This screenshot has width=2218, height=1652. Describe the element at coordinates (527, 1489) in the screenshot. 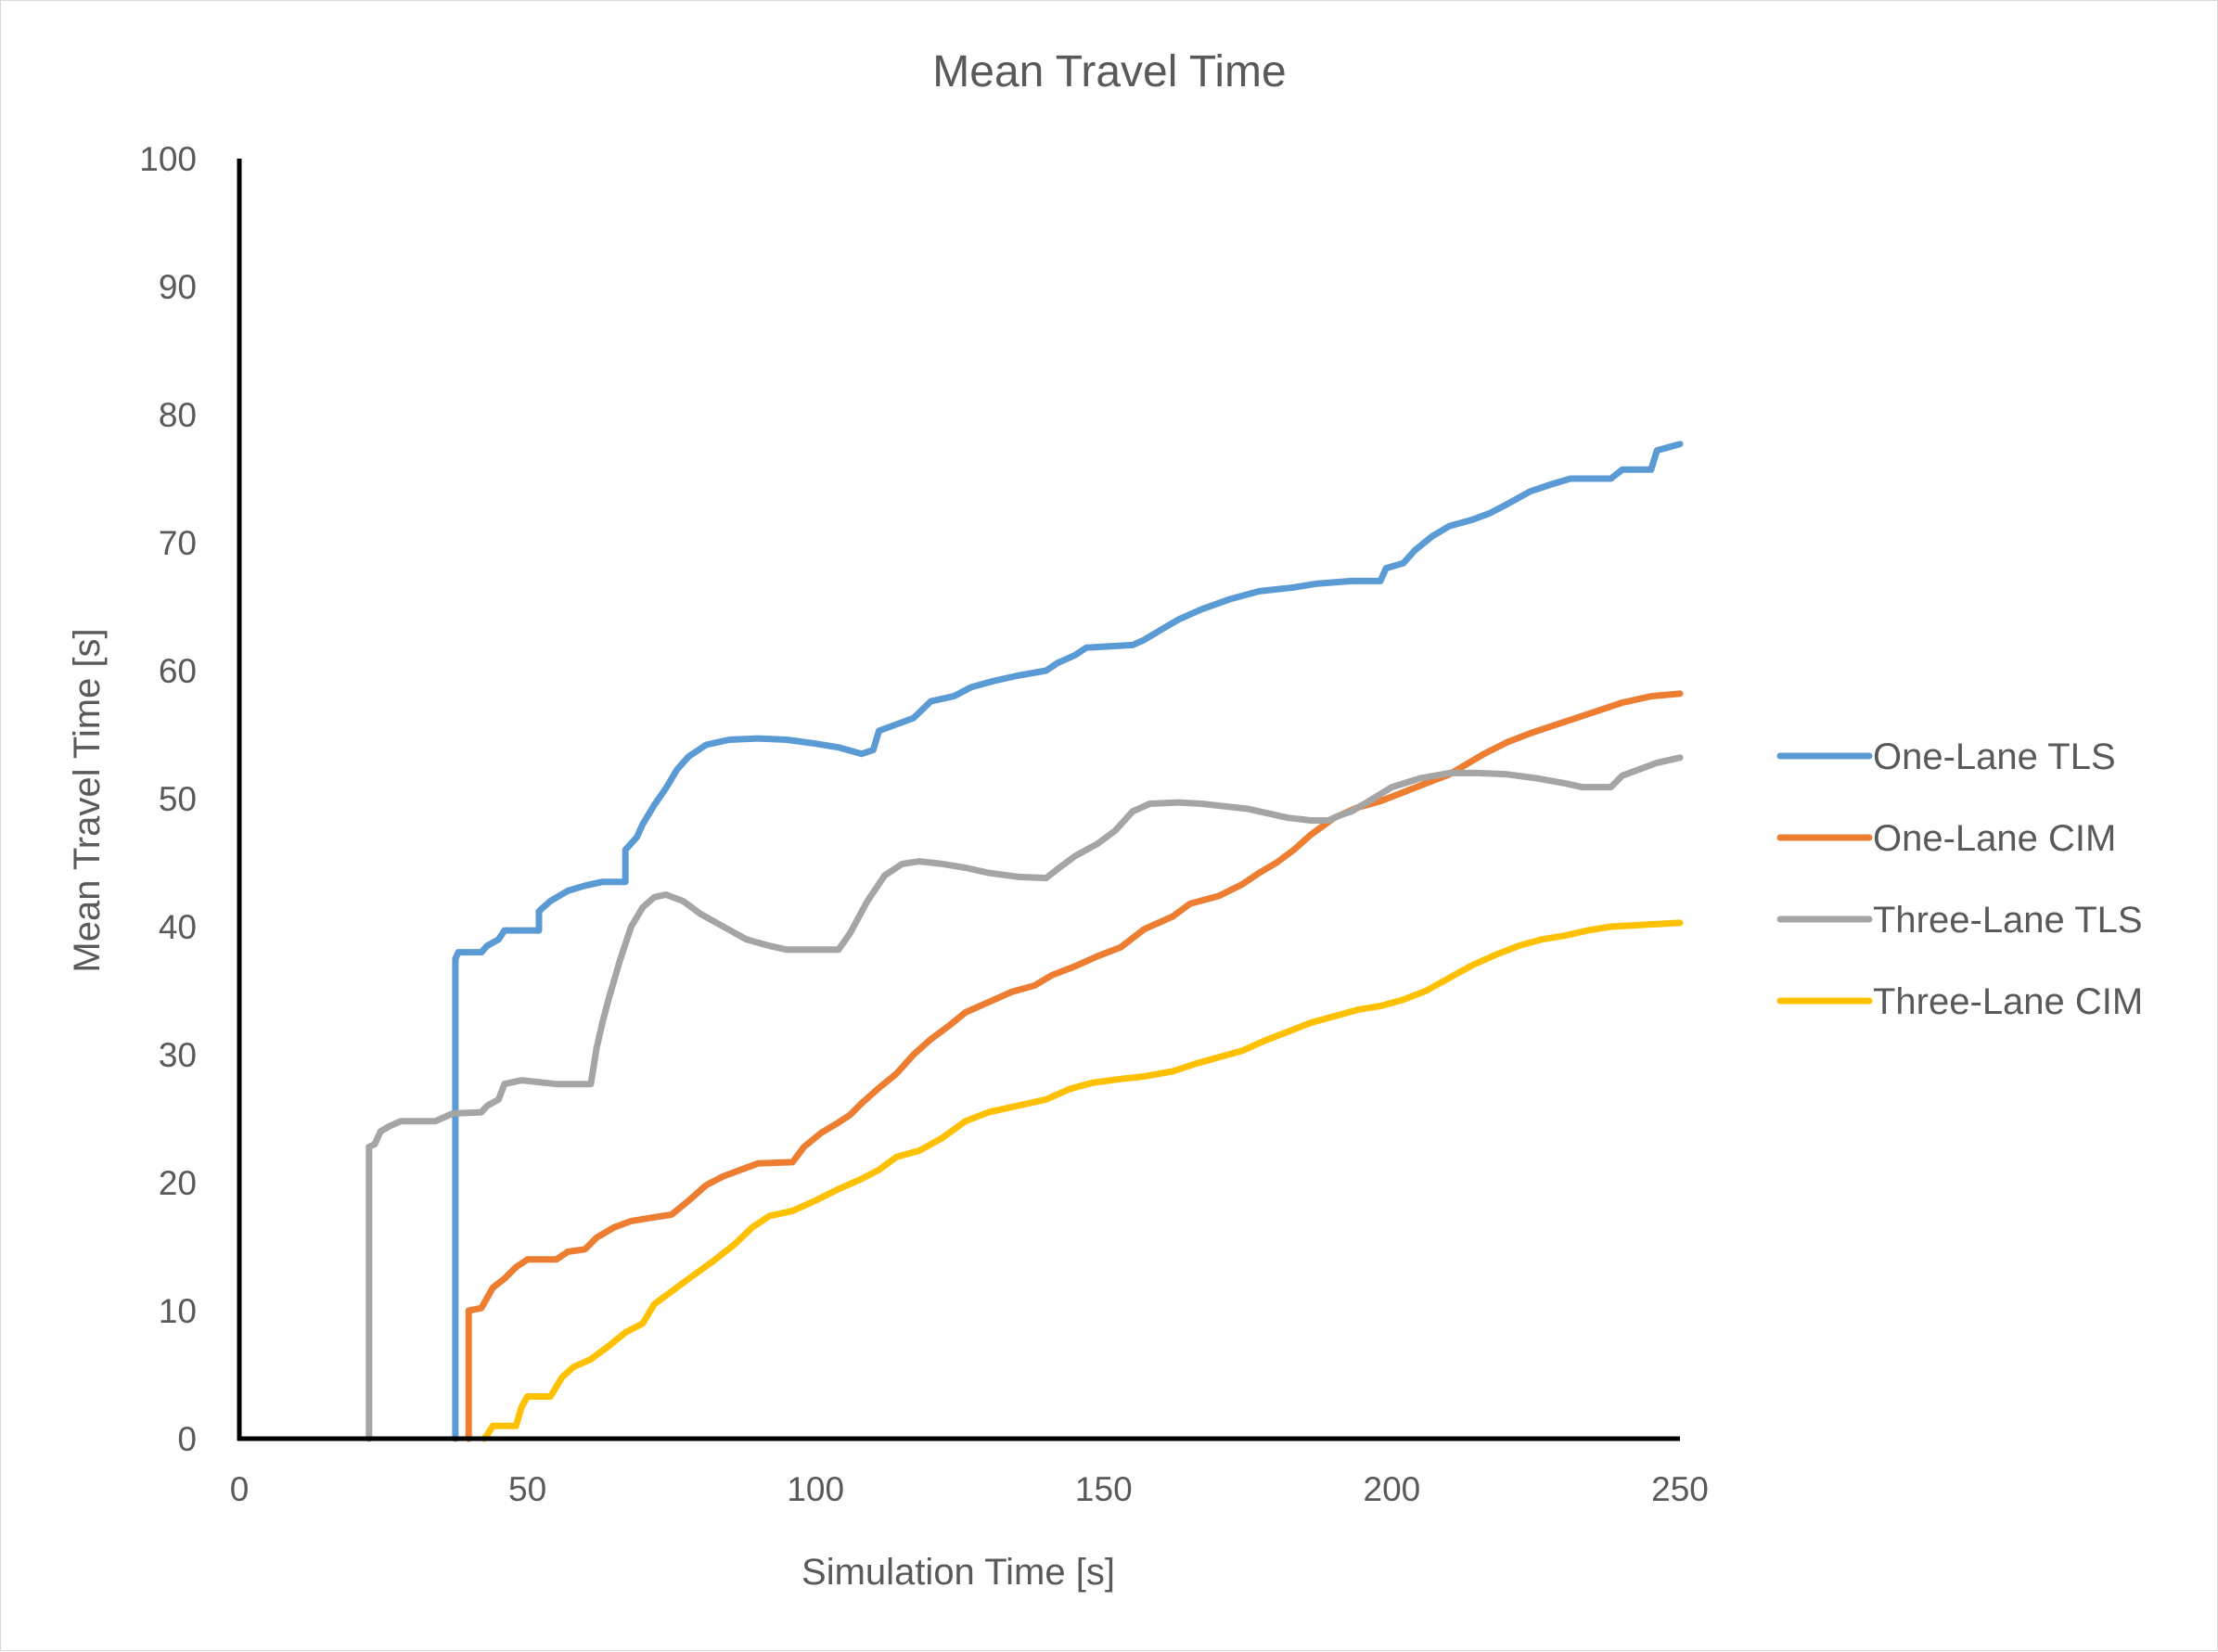

I see `x-tick-label: 50` at that location.